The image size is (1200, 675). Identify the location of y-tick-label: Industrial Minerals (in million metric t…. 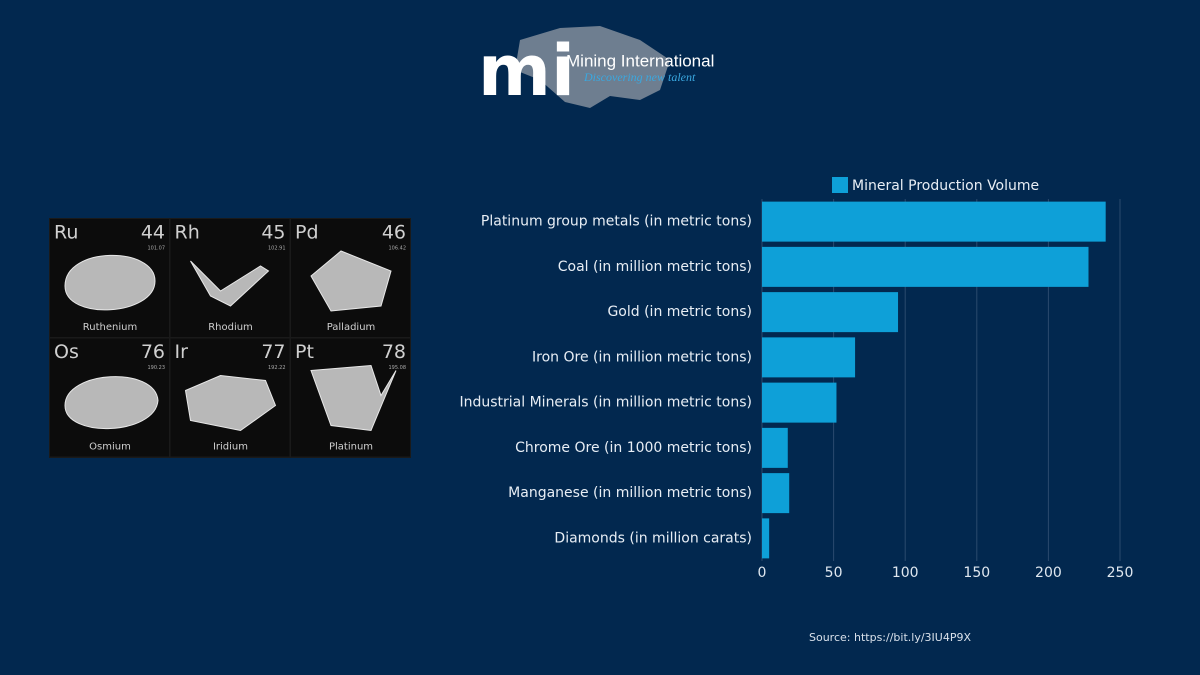
(605, 403).